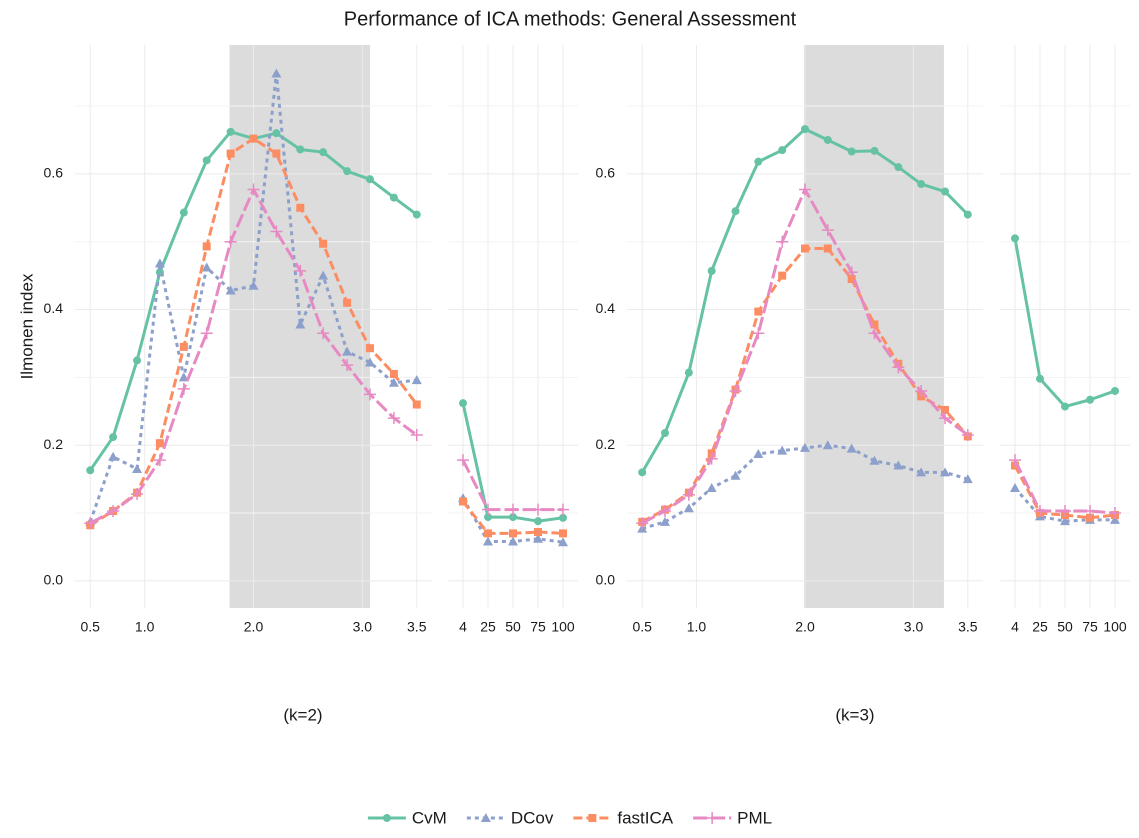 The width and height of the screenshot is (1139, 838). What do you see at coordinates (606, 308) in the screenshot?
I see `y-tick-label: 0.4` at bounding box center [606, 308].